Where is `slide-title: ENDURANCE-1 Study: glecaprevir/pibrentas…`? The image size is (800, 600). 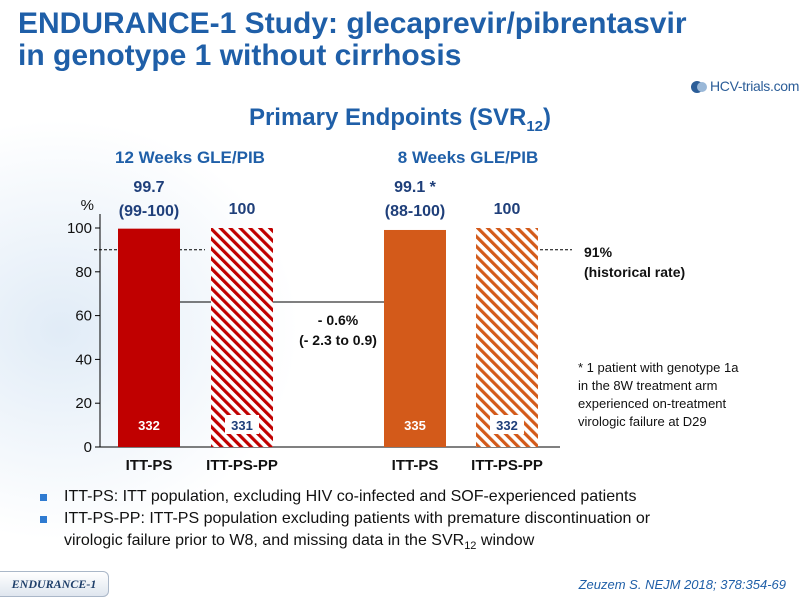 slide-title: ENDURANCE-1 Study: glecaprevir/pibrentas… is located at coordinates (368, 40).